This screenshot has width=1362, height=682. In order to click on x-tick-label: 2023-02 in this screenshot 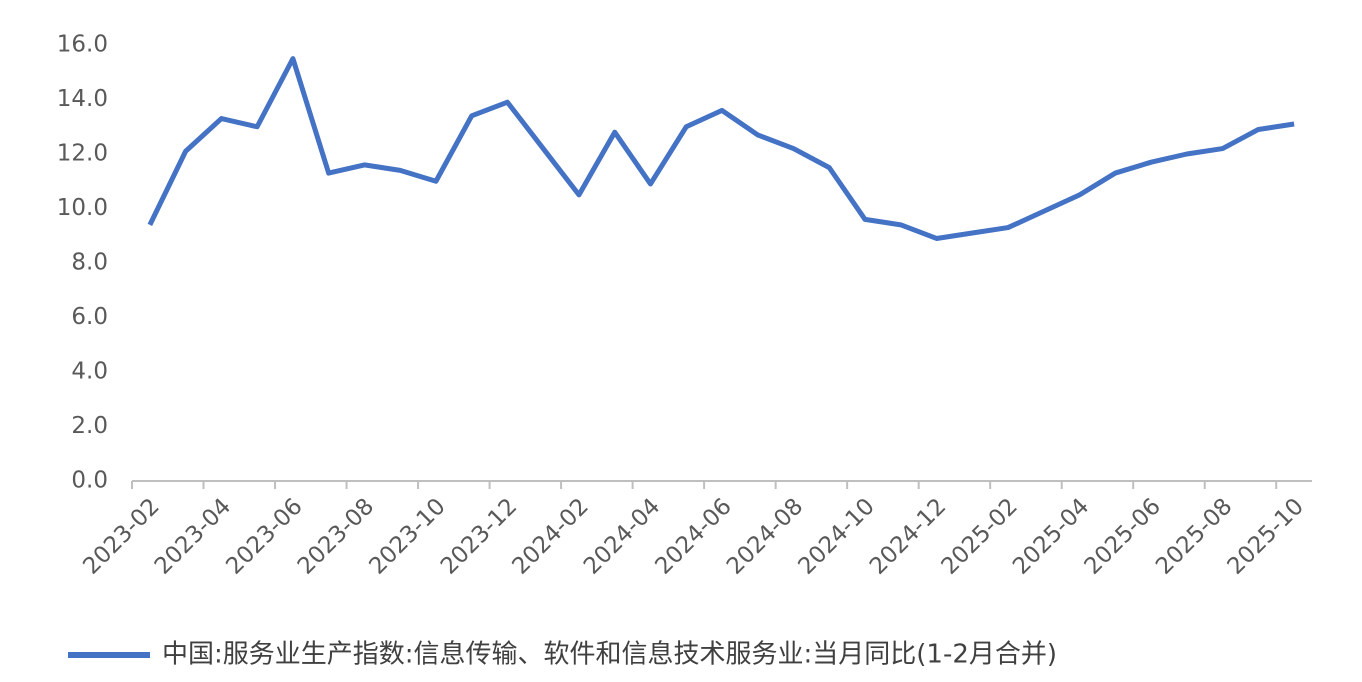, I will do `click(121, 536)`.